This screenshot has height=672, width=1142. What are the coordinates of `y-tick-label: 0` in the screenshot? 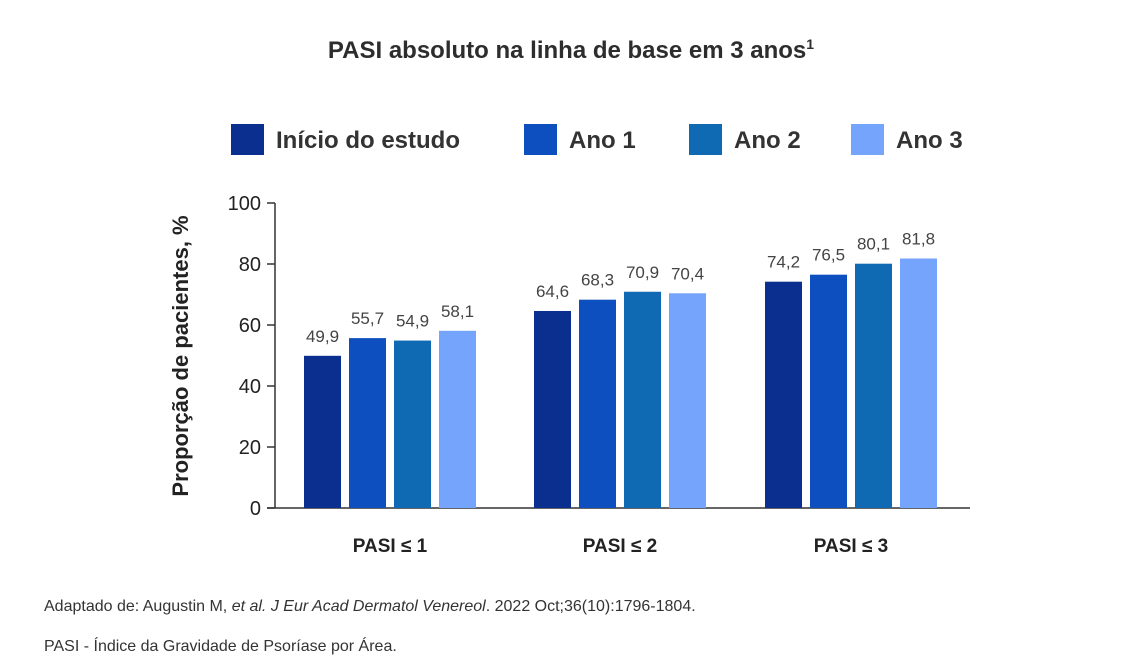 It's located at (255, 509).